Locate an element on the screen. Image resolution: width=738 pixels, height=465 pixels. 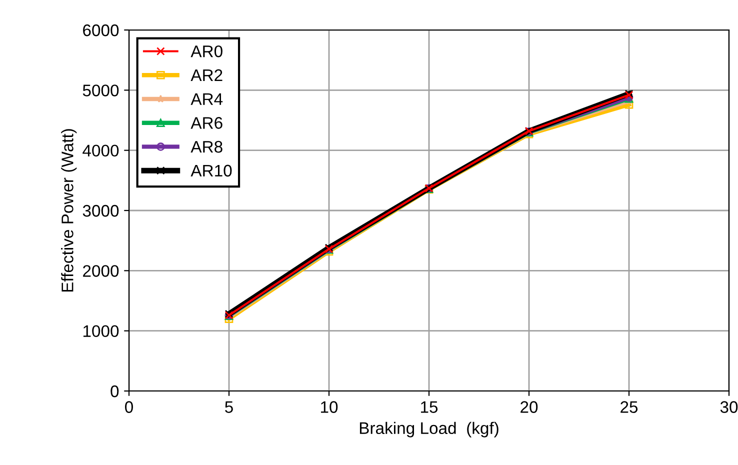
x-tick-label: 25 is located at coordinates (629, 407).